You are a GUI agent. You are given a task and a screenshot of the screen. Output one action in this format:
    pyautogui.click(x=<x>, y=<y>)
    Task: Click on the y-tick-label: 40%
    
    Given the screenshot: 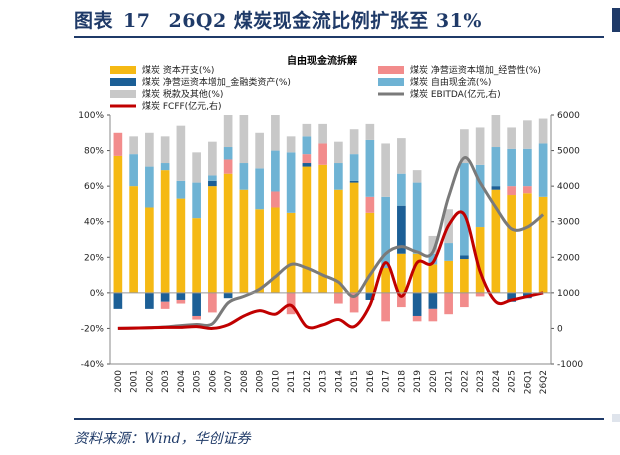 What is the action you would take?
    pyautogui.click(x=94, y=223)
    